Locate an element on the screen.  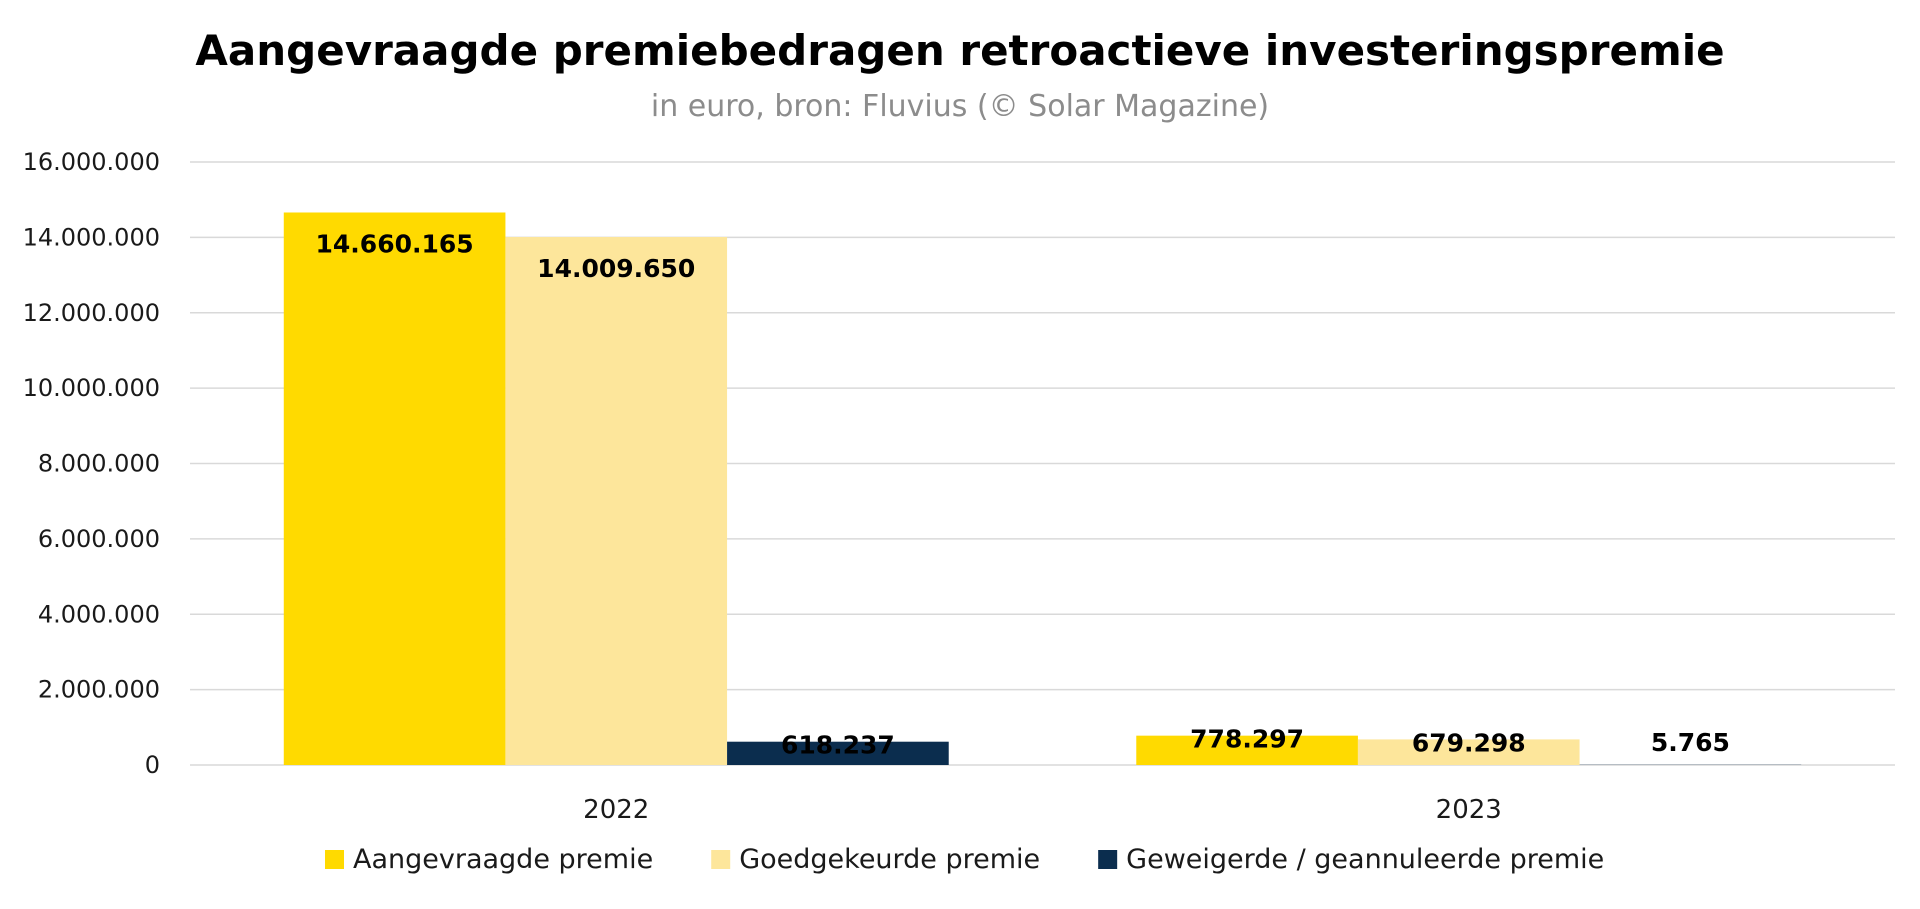
y-tick-label: 10.000.000 is located at coordinates (91, 388).